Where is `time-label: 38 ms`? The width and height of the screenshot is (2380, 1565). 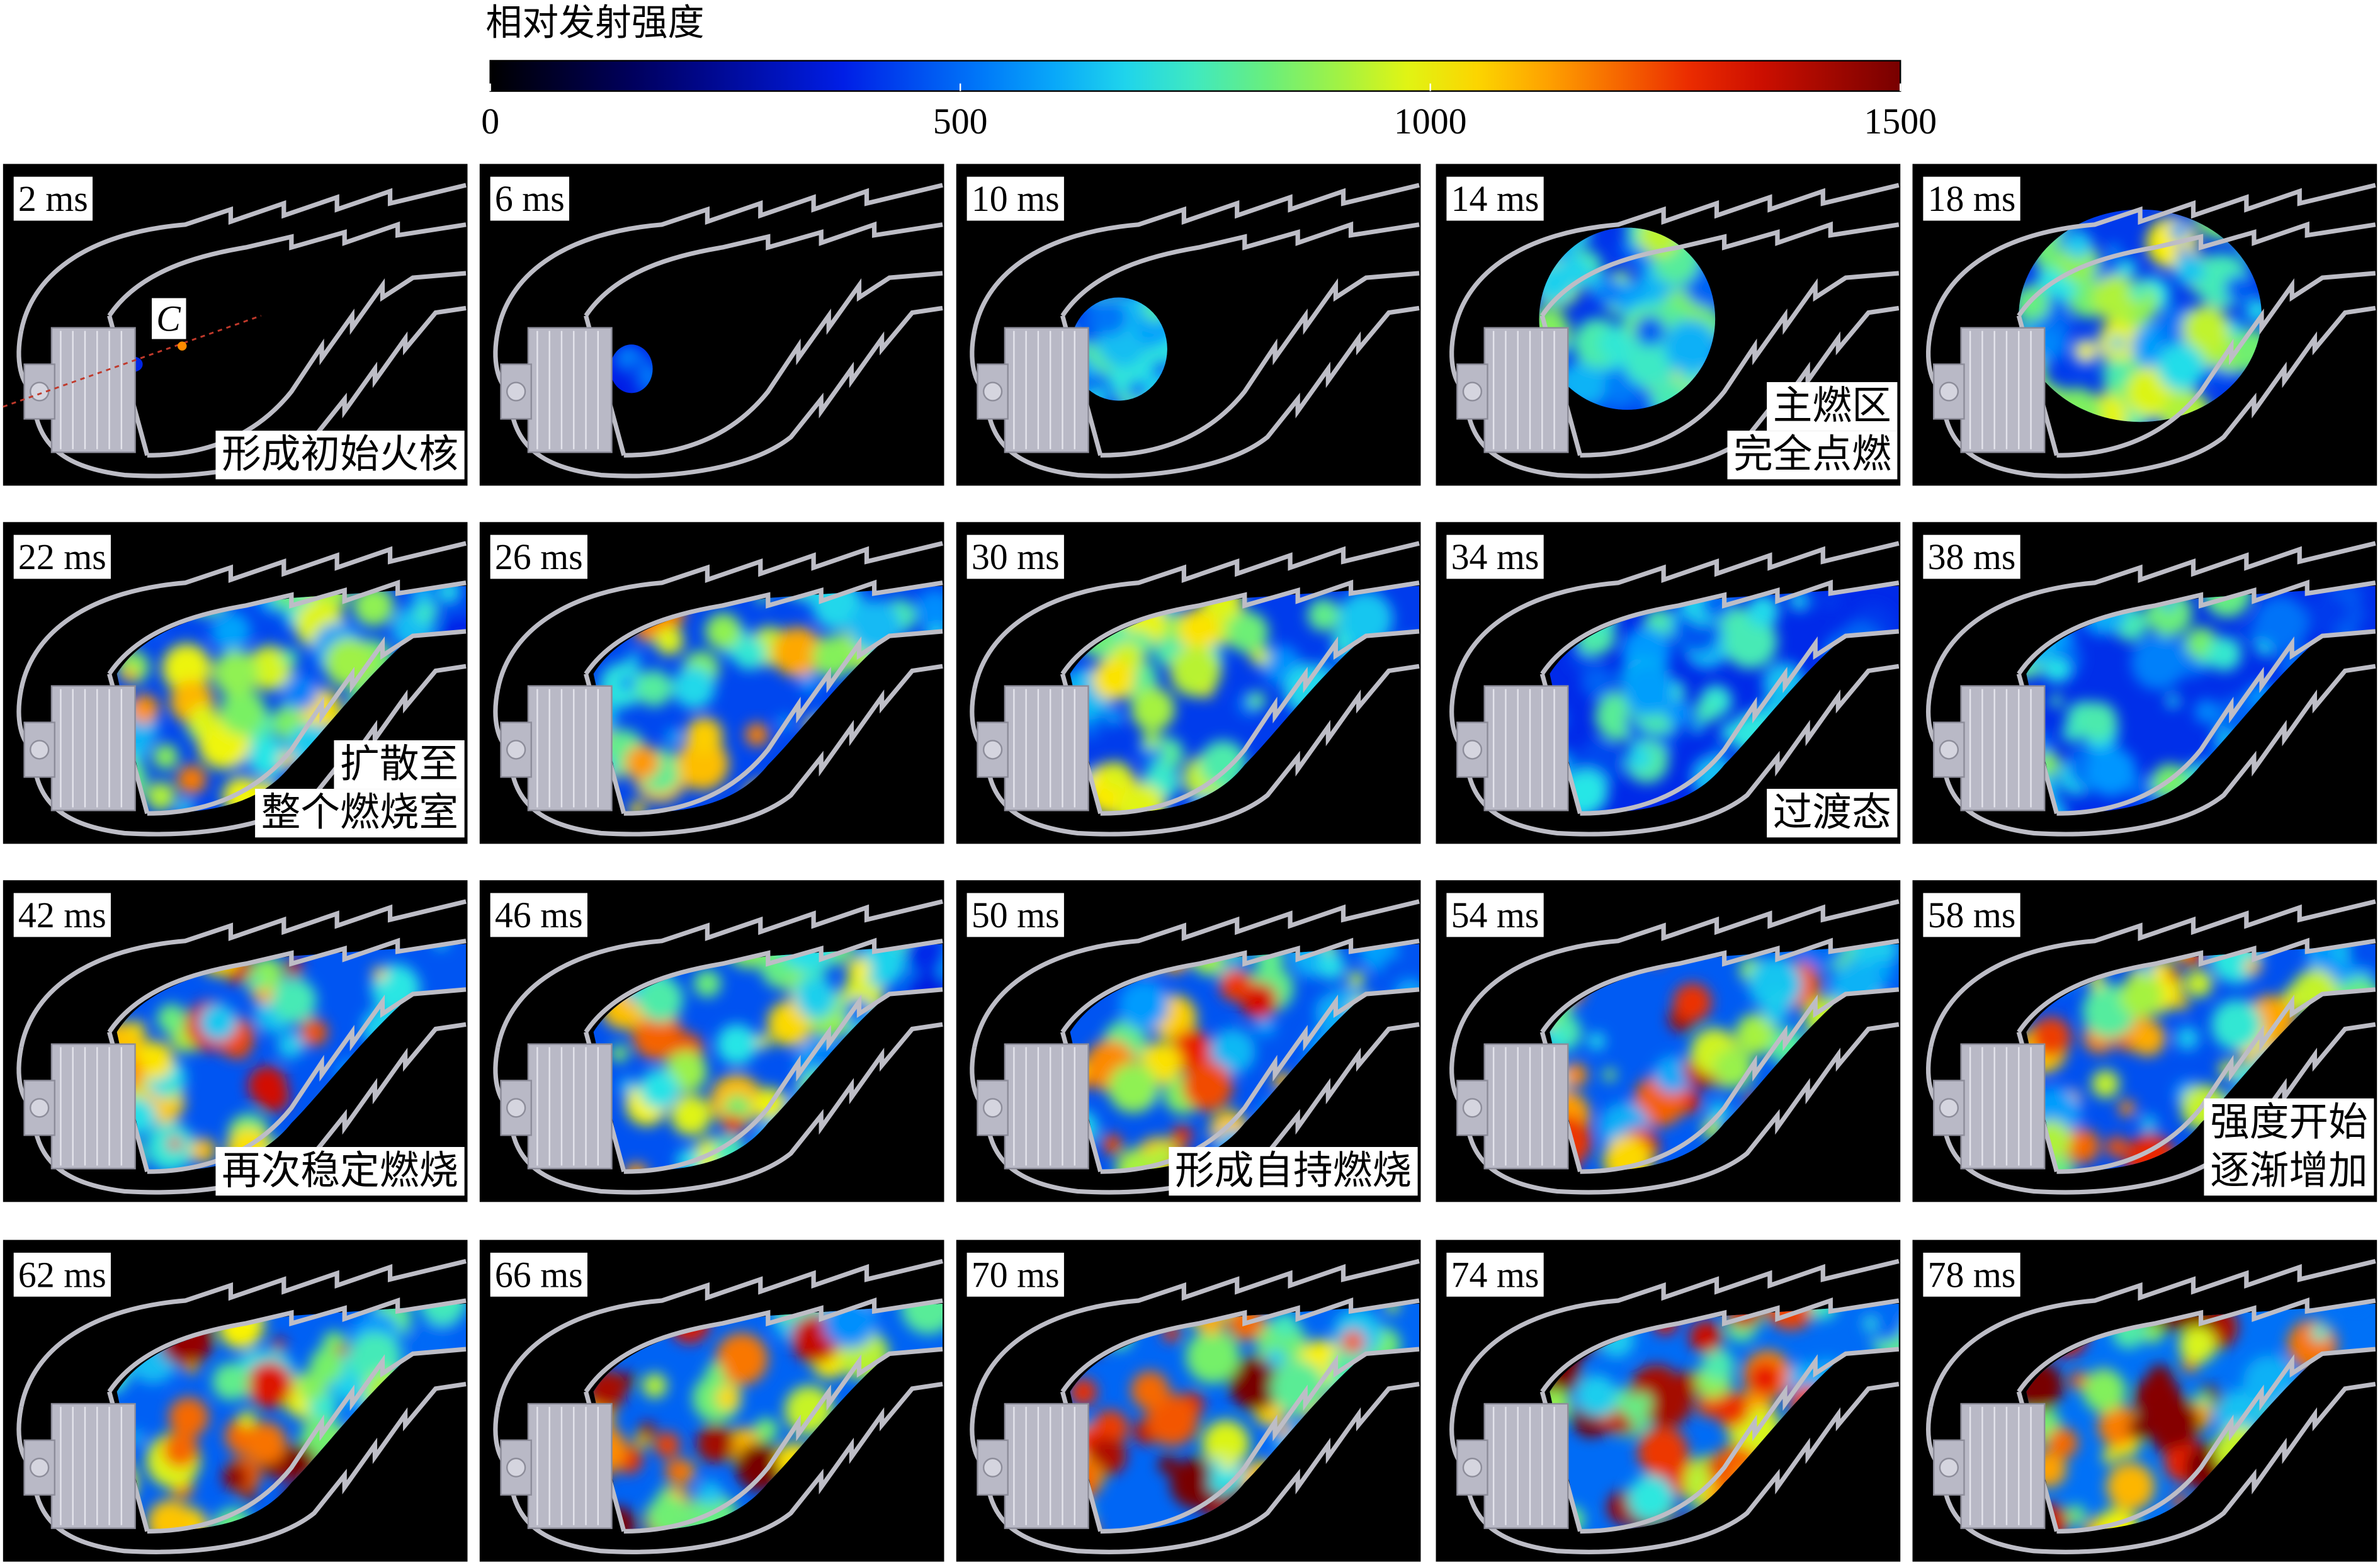
time-label: 38 ms is located at coordinates (1972, 556).